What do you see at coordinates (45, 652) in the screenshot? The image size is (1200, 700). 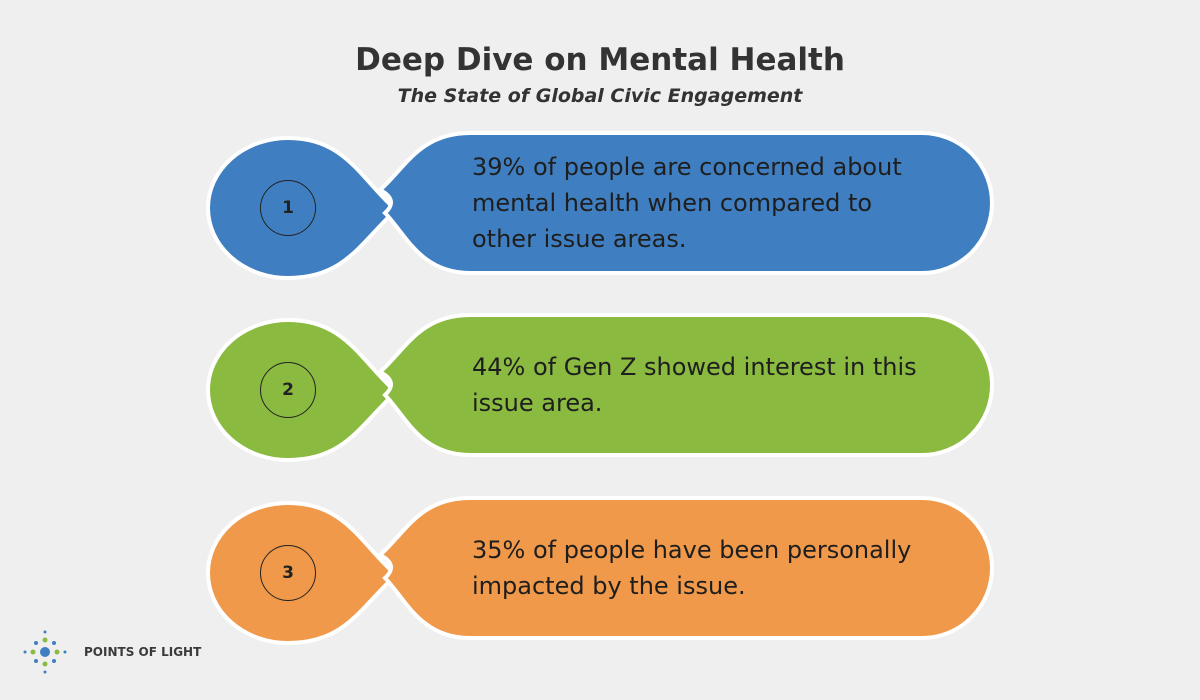 I see `logo-mark` at bounding box center [45, 652].